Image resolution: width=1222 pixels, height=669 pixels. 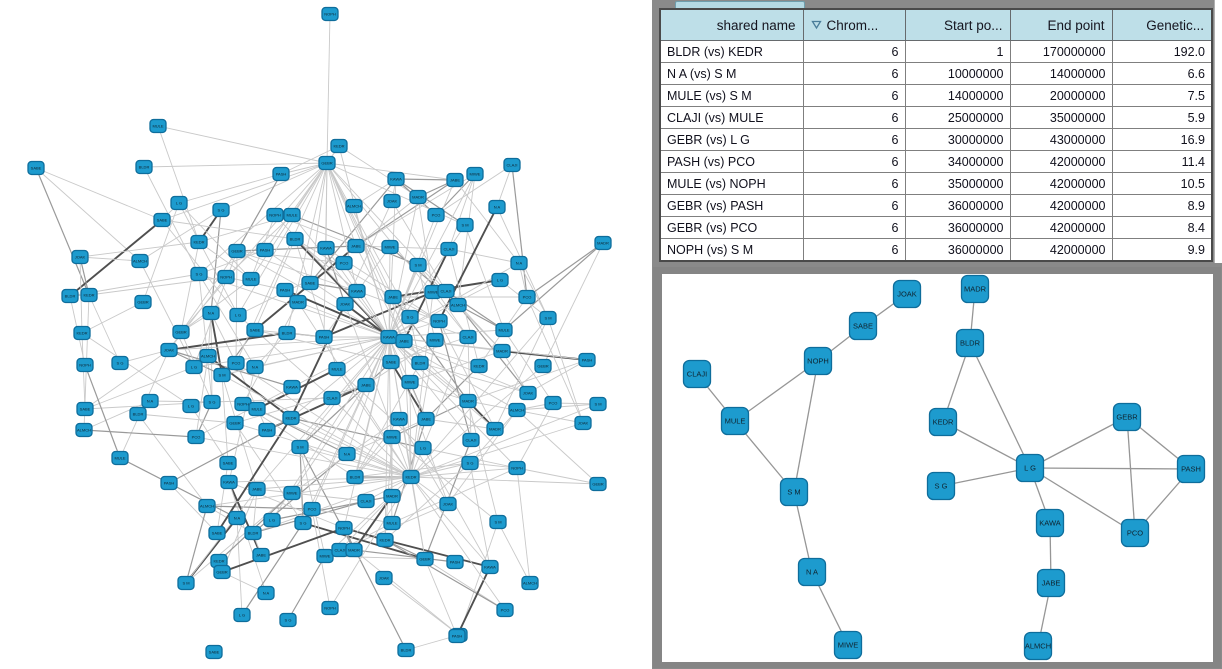 What do you see at coordinates (936, 161) in the screenshot?
I see `table-row: PASH (vs) PCO 6 34000000 42000000 11.4` at bounding box center [936, 161].